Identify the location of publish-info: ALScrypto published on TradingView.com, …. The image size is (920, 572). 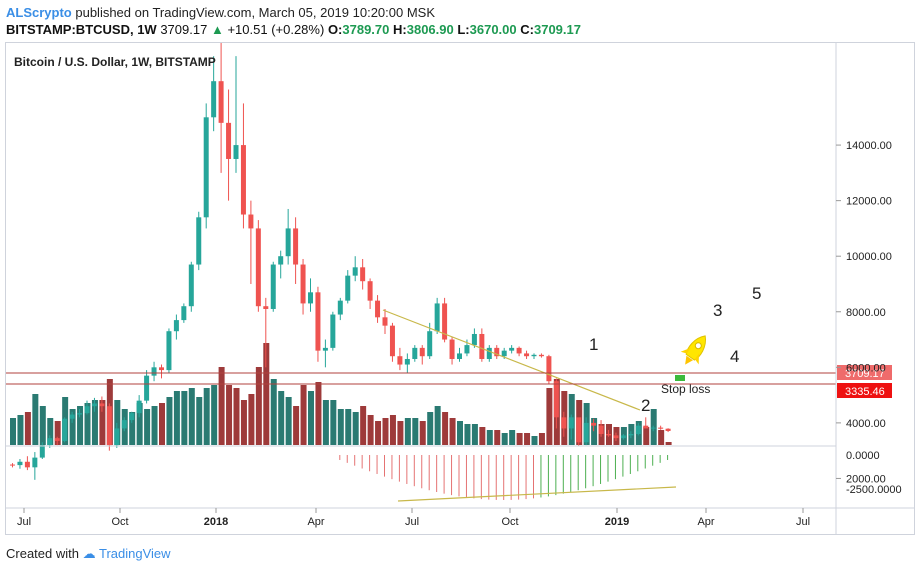
(220, 12).